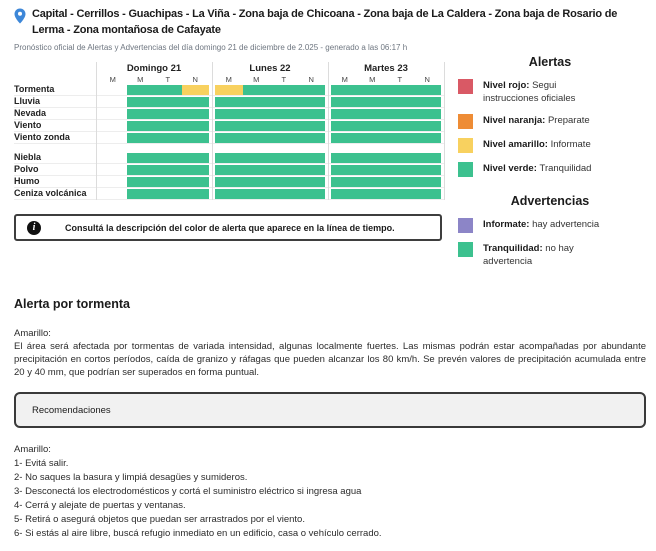  What do you see at coordinates (330, 410) in the screenshot?
I see `recommendations-accordion-header: Recomendaciones` at bounding box center [330, 410].